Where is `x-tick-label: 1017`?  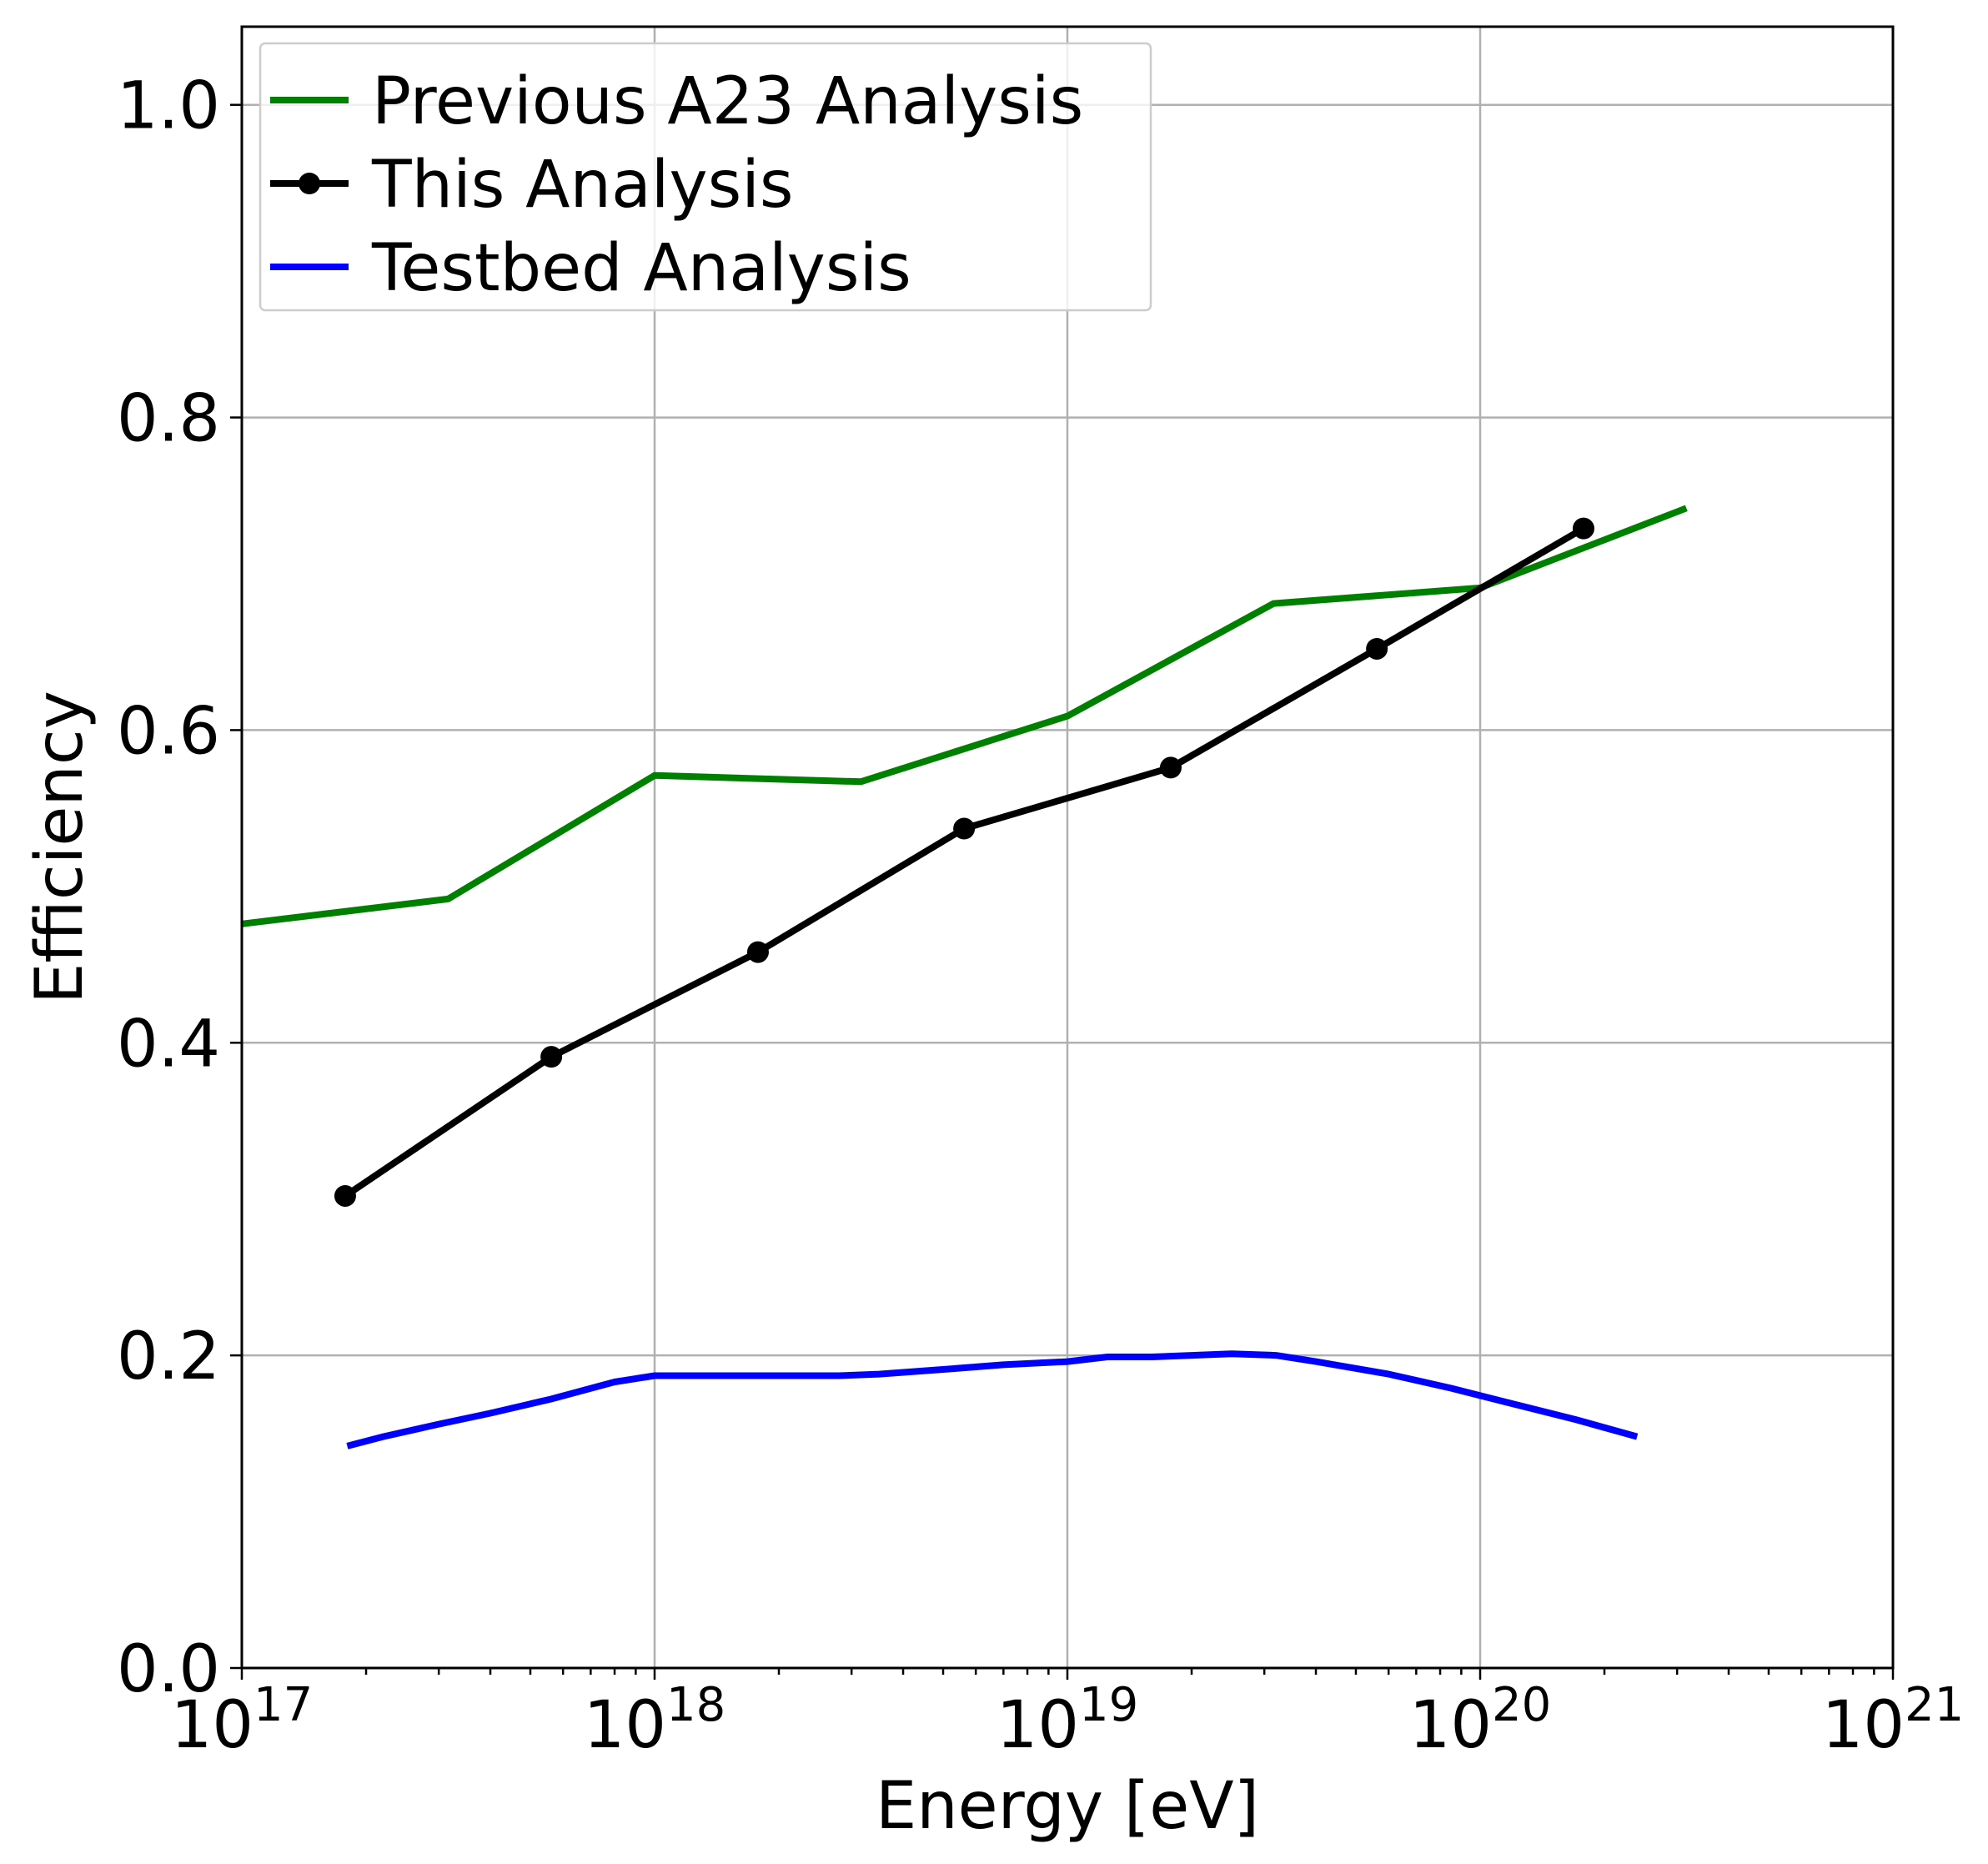 x-tick-label: 1017 is located at coordinates (243, 1720).